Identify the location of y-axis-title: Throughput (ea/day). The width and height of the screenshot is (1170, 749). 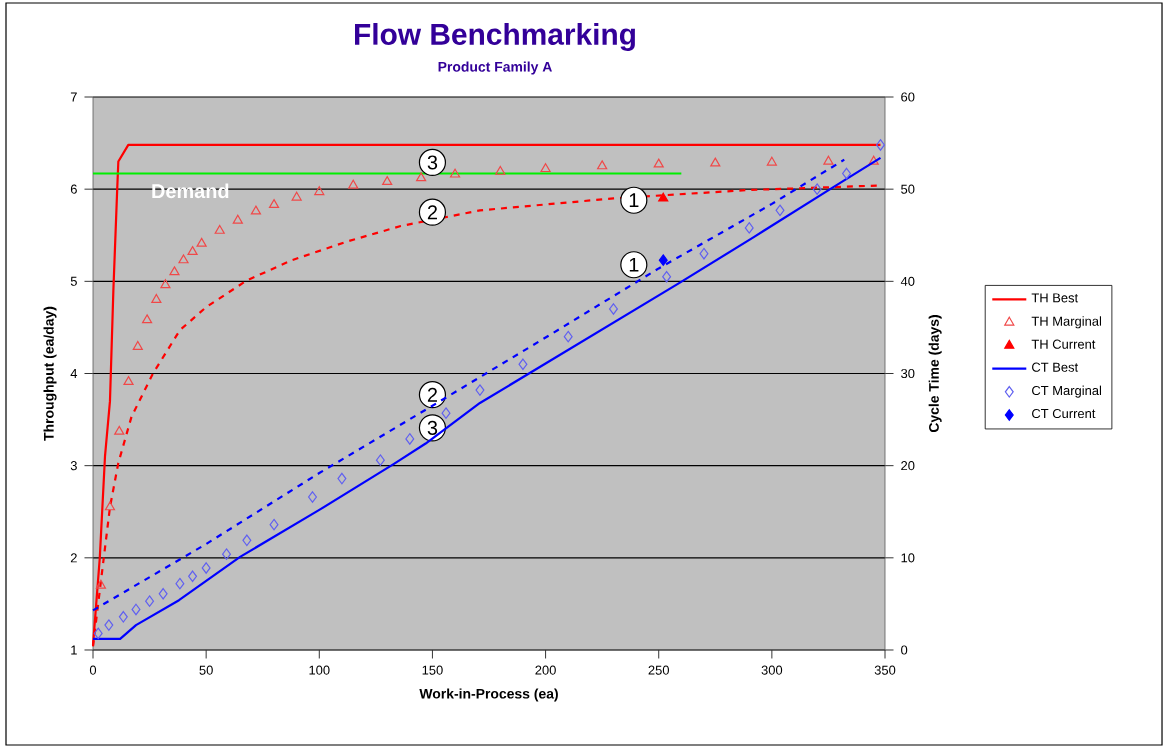
(50, 373).